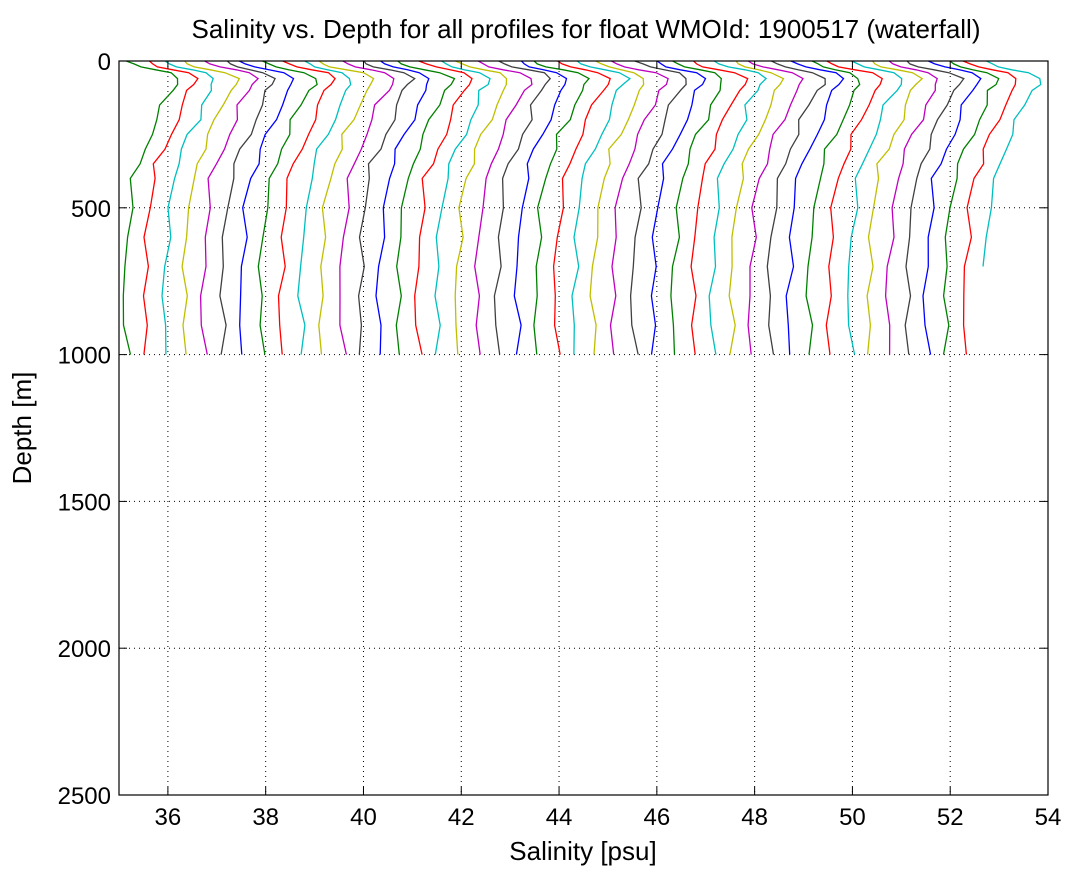 Image resolution: width=1073 pixels, height=871 pixels. What do you see at coordinates (656, 817) in the screenshot?
I see `x-tick-label: 46` at bounding box center [656, 817].